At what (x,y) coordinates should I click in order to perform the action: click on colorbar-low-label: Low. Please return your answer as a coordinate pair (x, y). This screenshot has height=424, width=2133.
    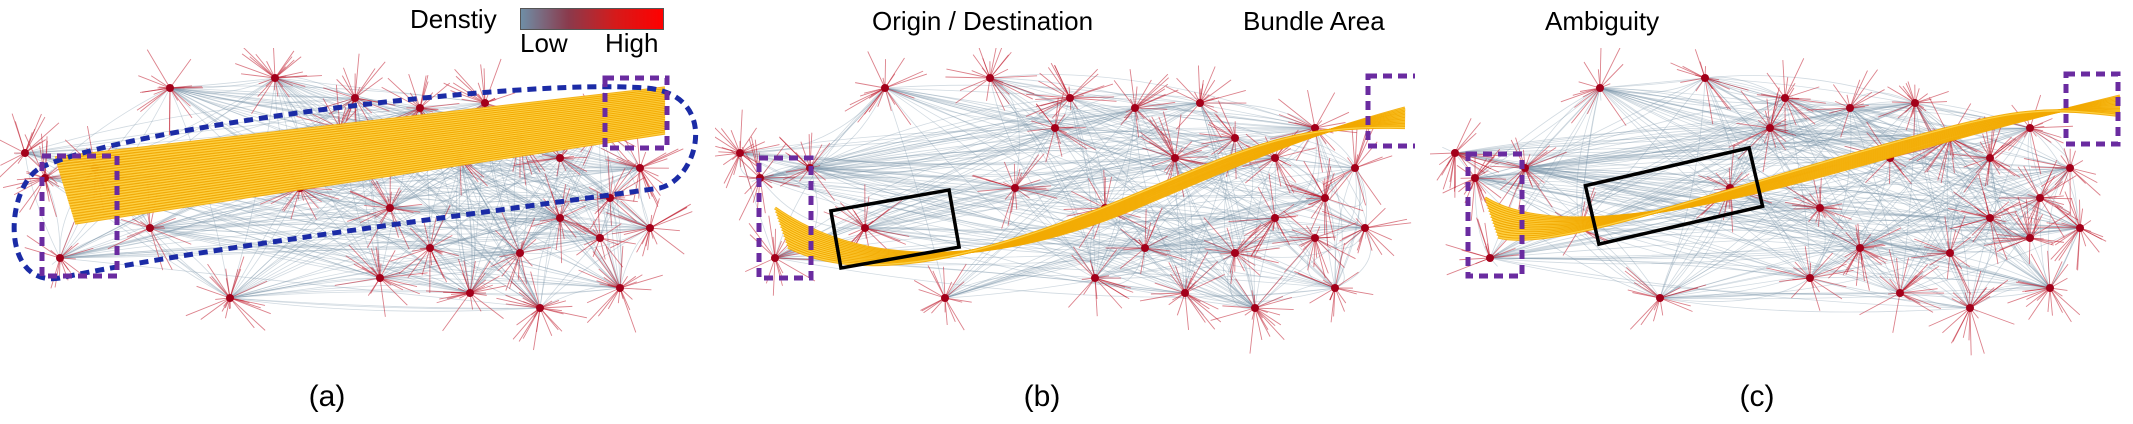
    Looking at the image, I should click on (544, 43).